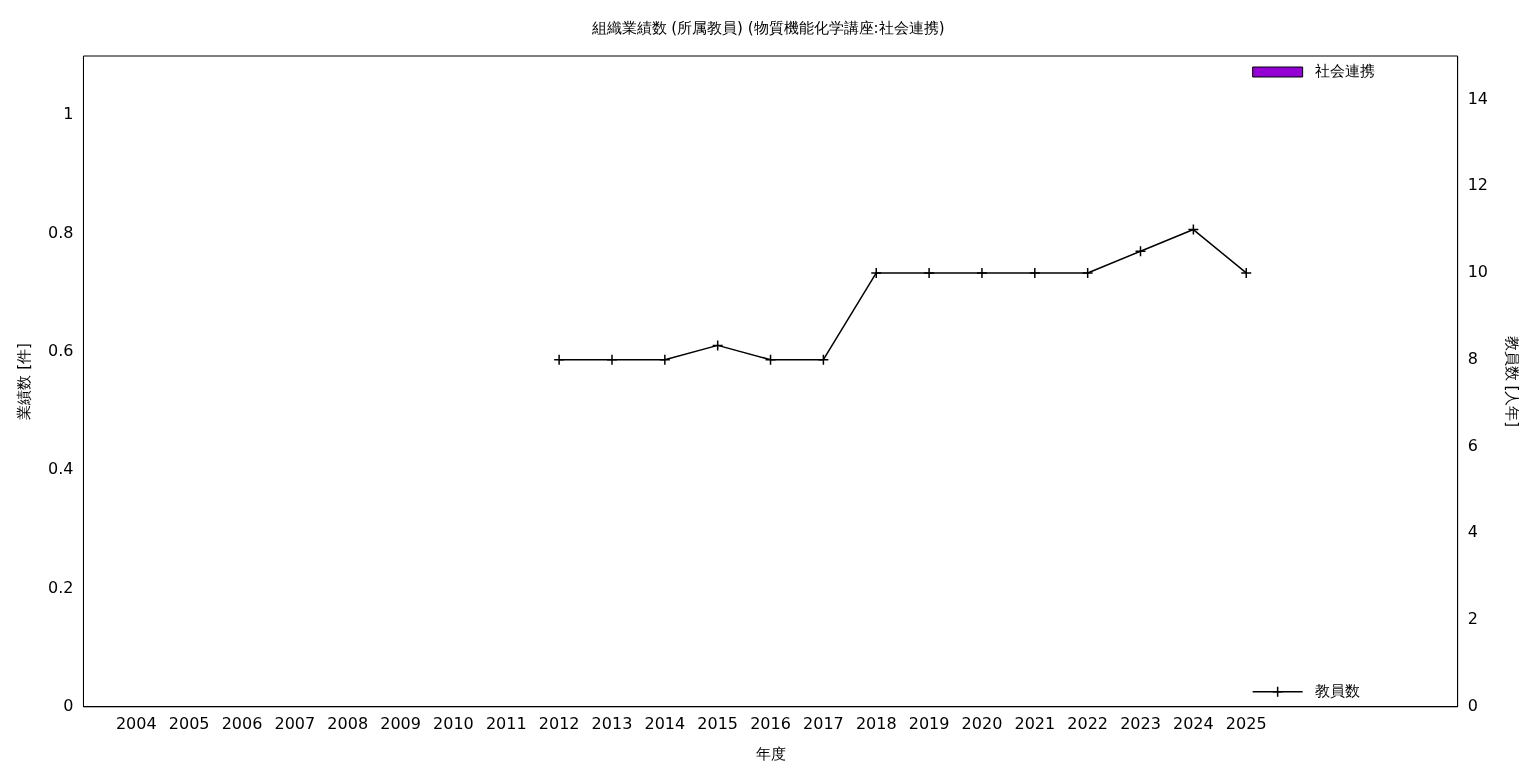  What do you see at coordinates (1246, 723) in the screenshot?
I see `x-tick-label: 2025` at bounding box center [1246, 723].